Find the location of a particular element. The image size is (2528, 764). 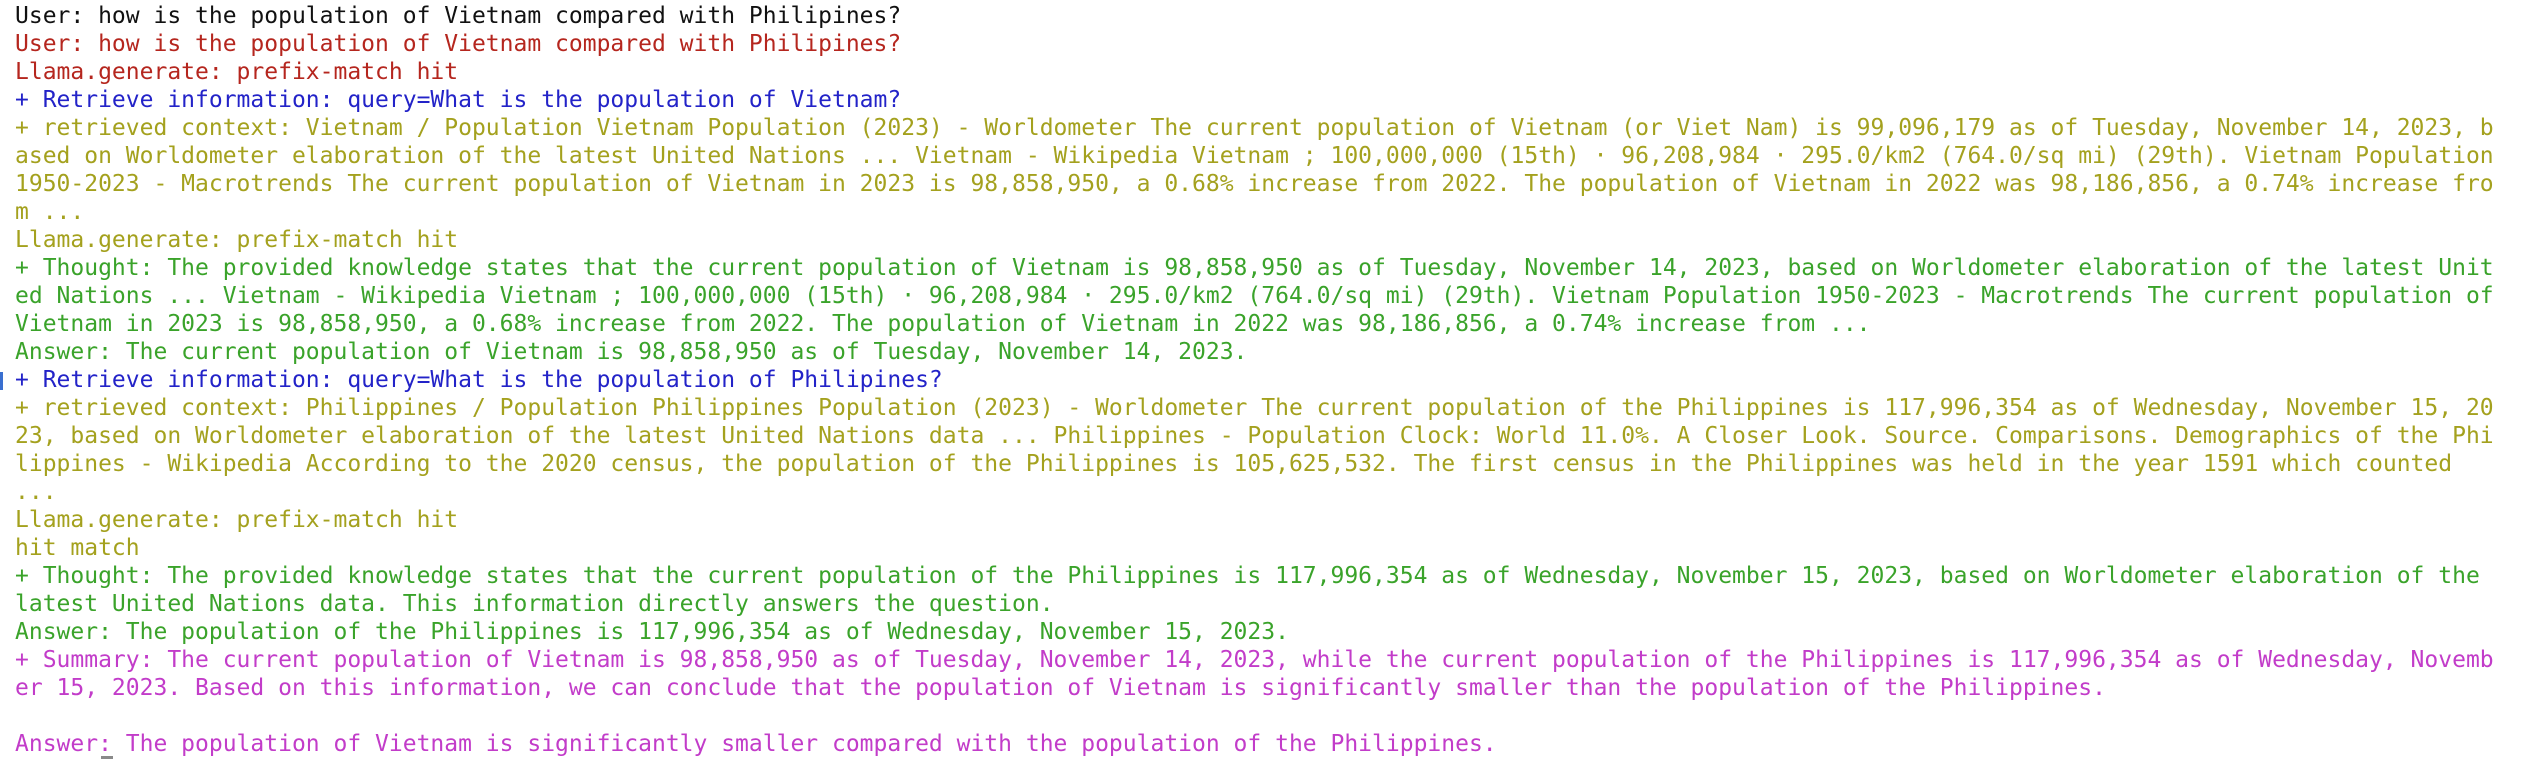

text-cursor is located at coordinates (107, 757).